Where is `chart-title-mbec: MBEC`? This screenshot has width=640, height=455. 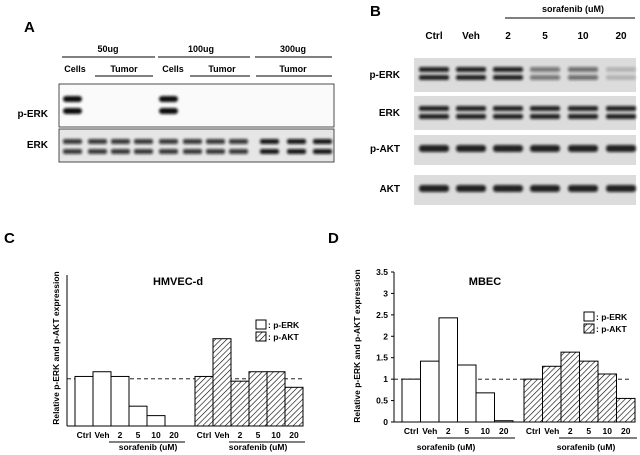 chart-title-mbec: MBEC is located at coordinates (485, 282).